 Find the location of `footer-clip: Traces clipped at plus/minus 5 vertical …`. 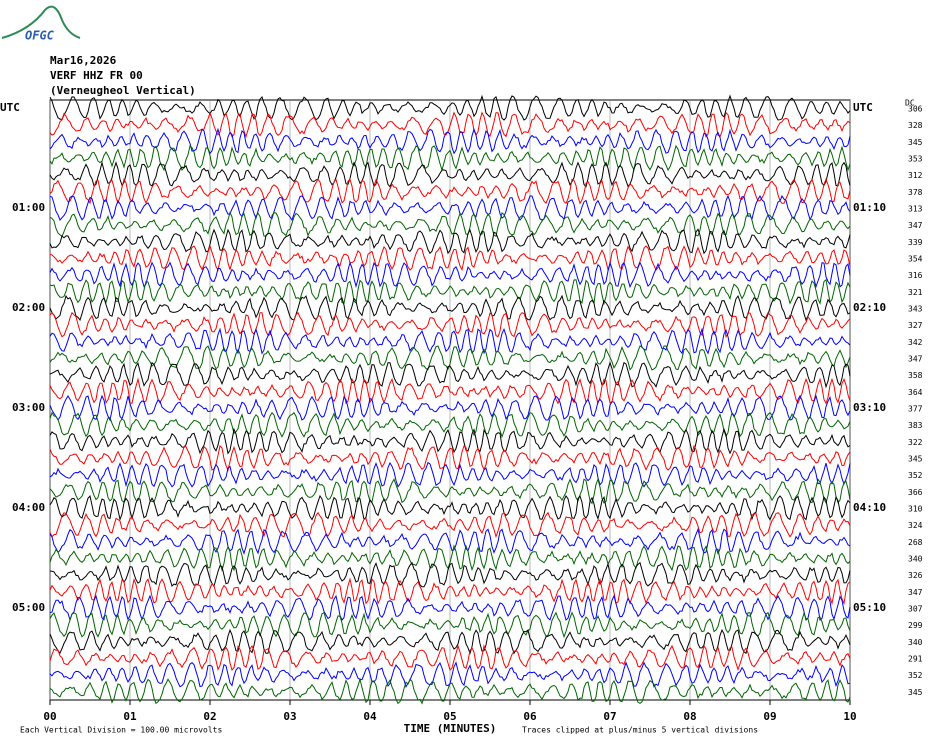

footer-clip: Traces clipped at plus/minus 5 vertical … is located at coordinates (640, 730).